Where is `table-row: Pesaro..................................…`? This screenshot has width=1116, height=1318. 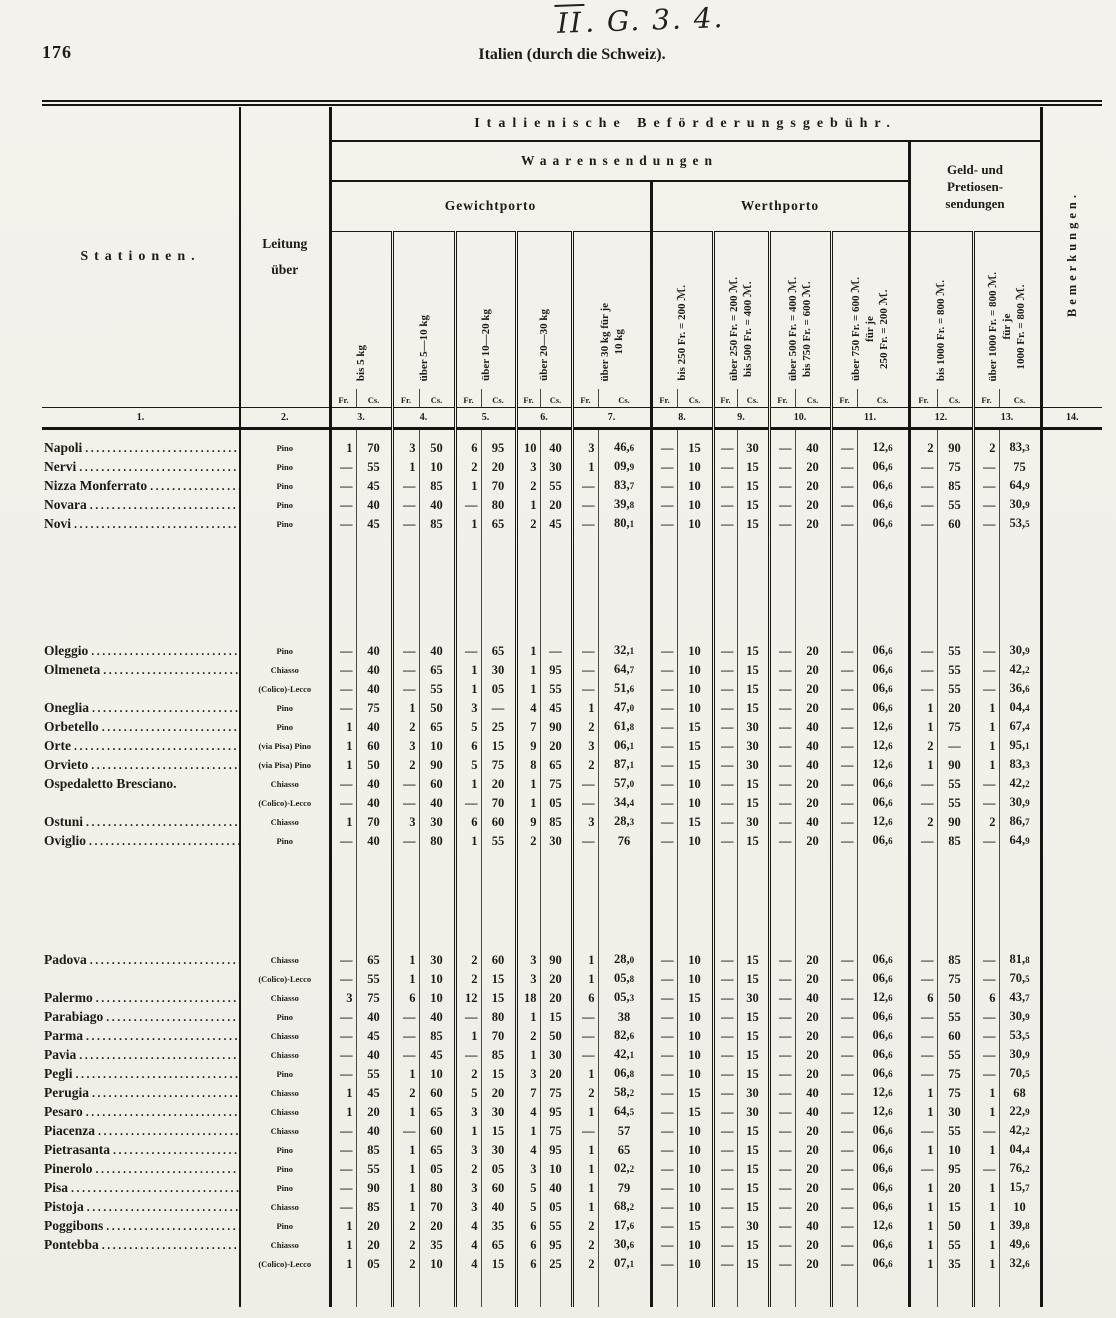
table-row: Pesaro..................................… is located at coordinates (572, 1111).